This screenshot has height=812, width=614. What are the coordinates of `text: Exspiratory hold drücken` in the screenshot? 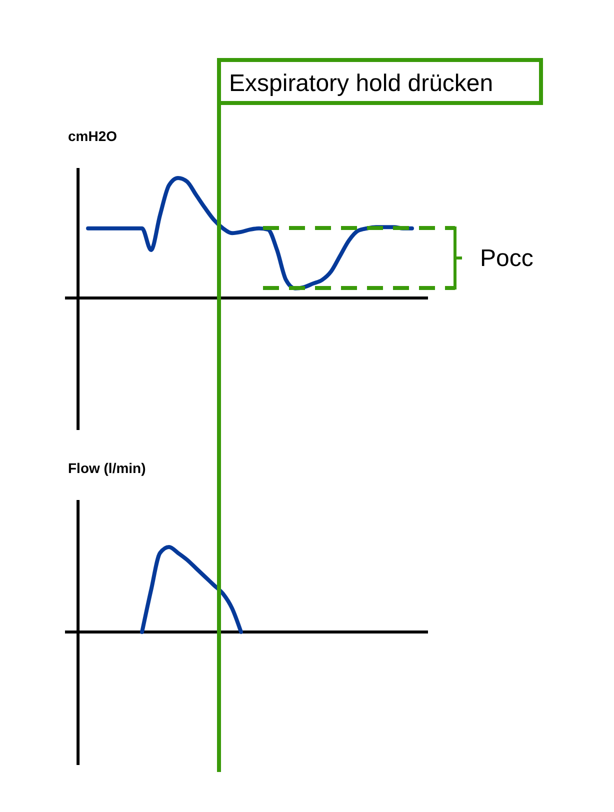 It's located at (361, 83).